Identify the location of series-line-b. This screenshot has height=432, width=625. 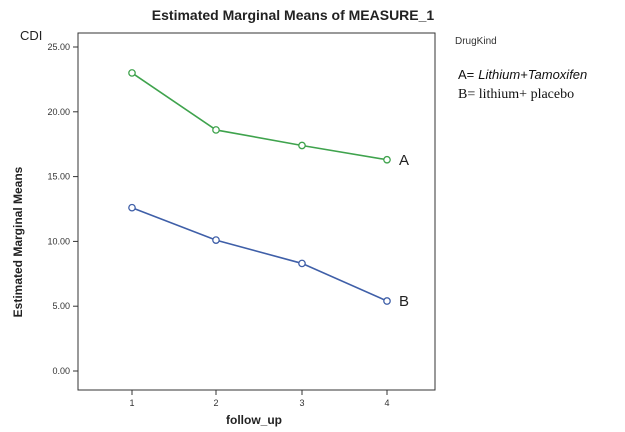
(259, 254).